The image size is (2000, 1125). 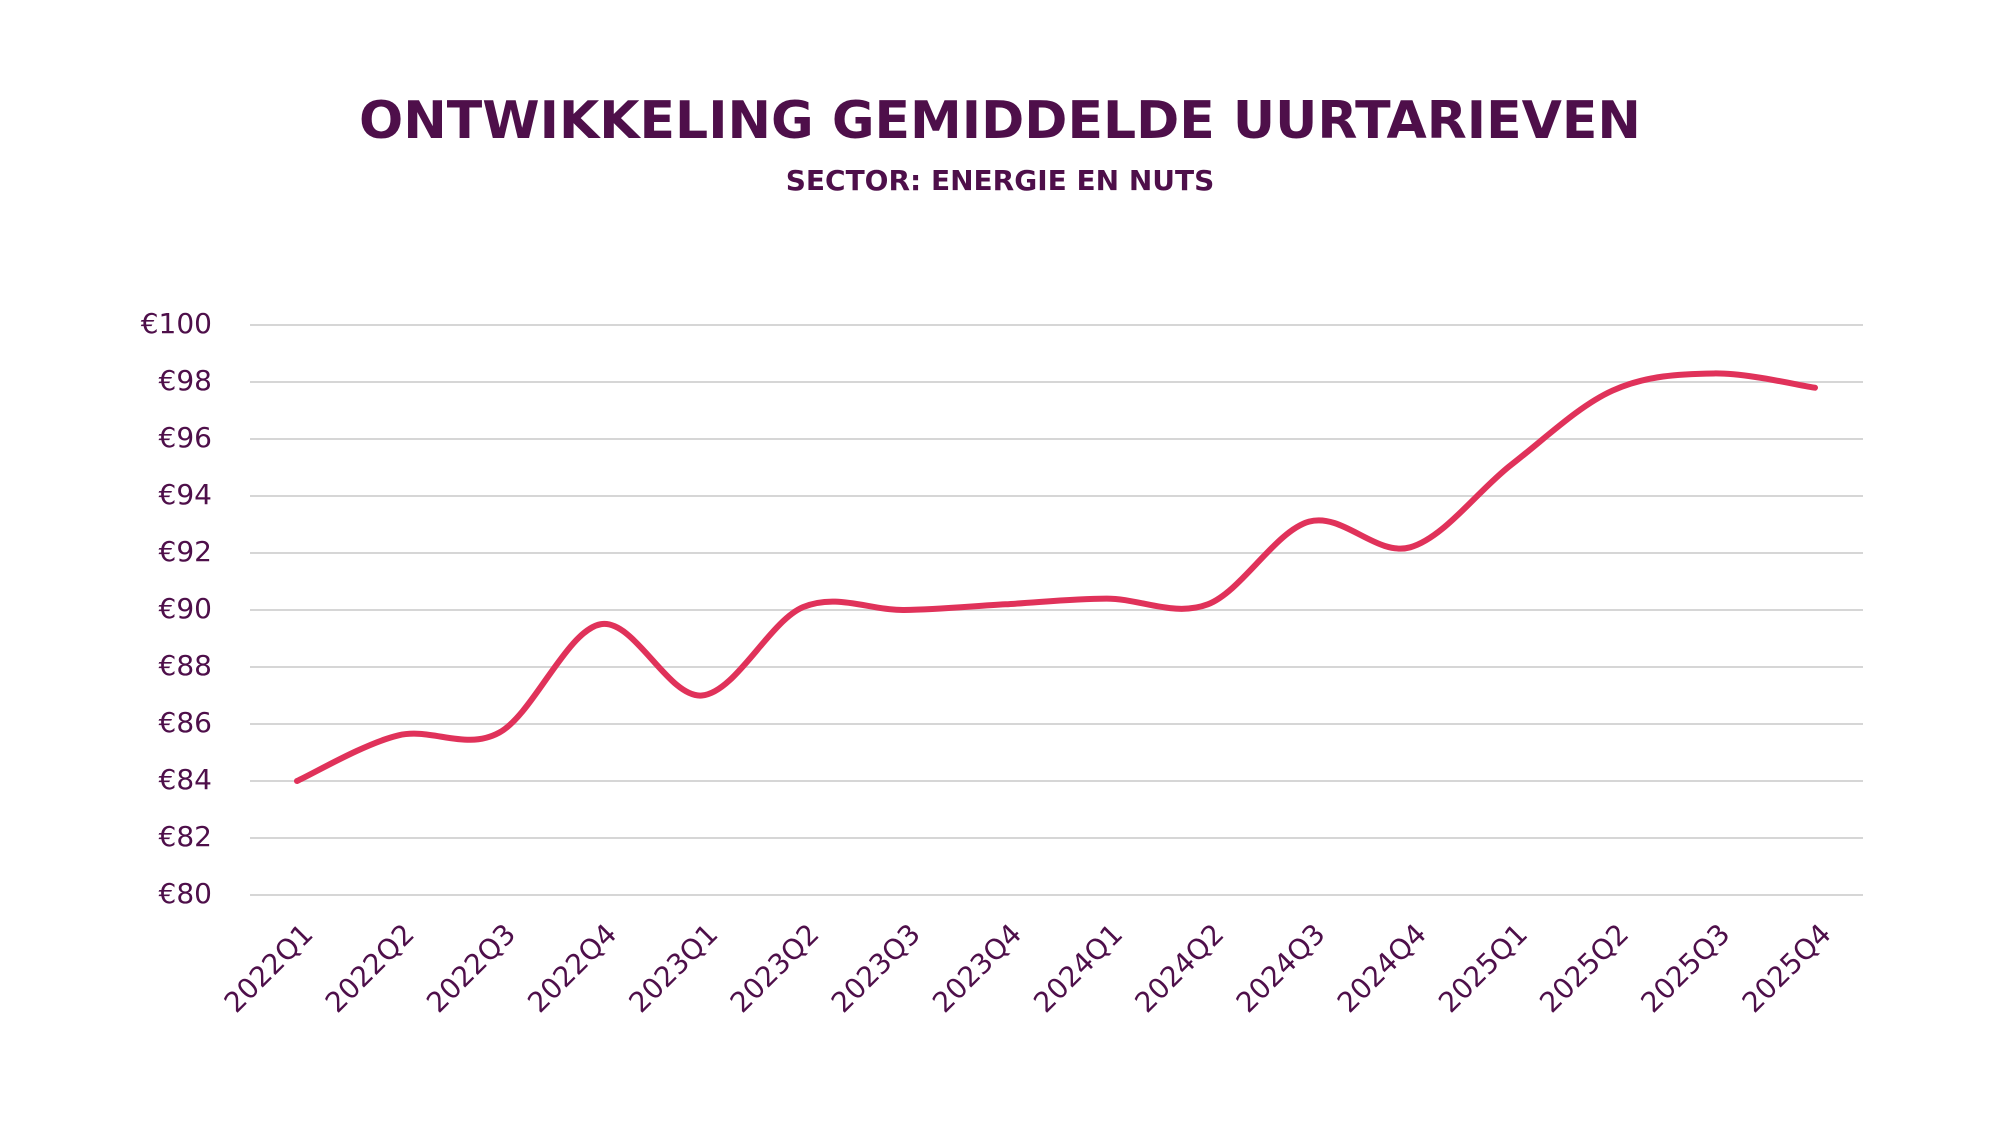 What do you see at coordinates (185, 551) in the screenshot?
I see `y-tick-label: €92` at bounding box center [185, 551].